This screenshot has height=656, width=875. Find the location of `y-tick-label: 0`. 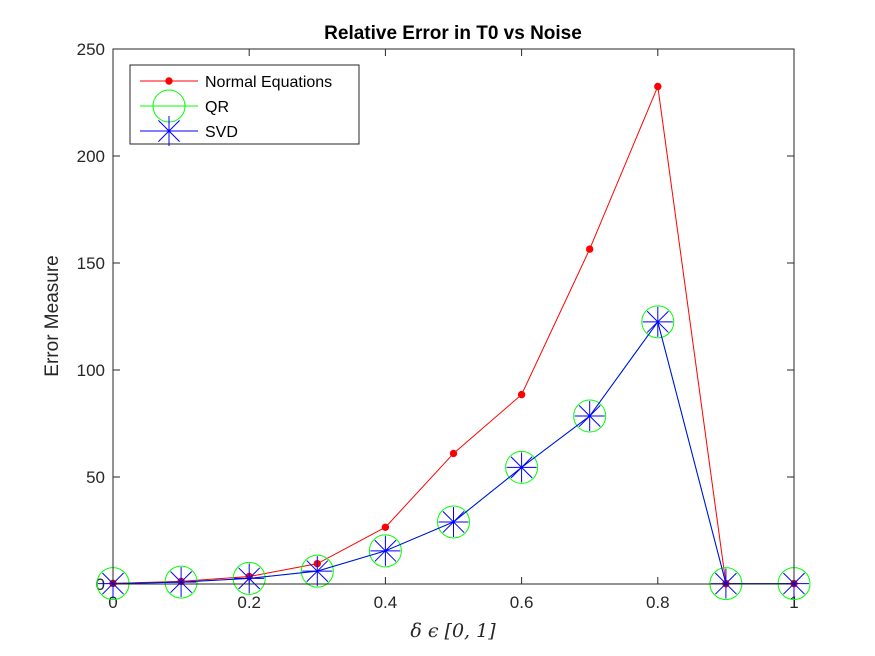

y-tick-label: 0 is located at coordinates (100, 584).